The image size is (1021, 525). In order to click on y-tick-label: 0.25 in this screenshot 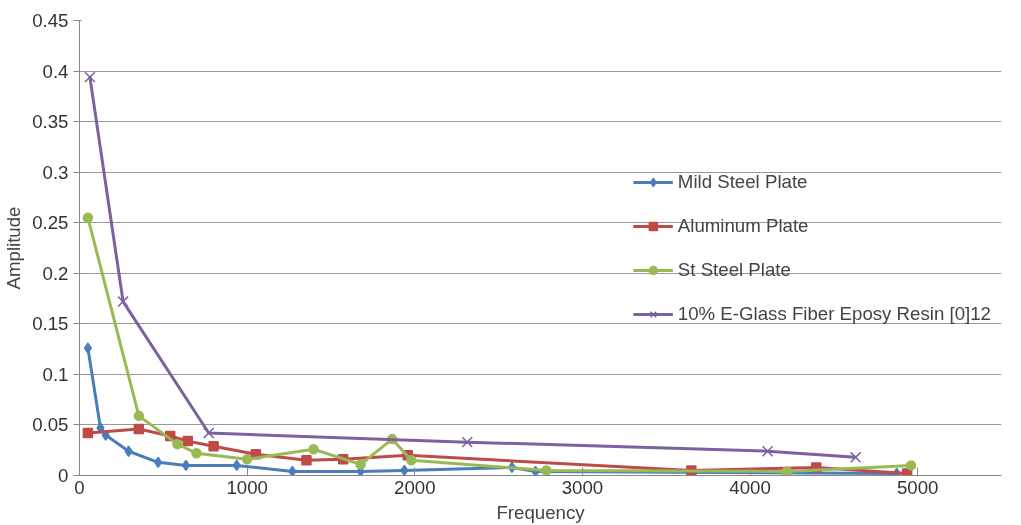, I will do `click(50, 223)`.